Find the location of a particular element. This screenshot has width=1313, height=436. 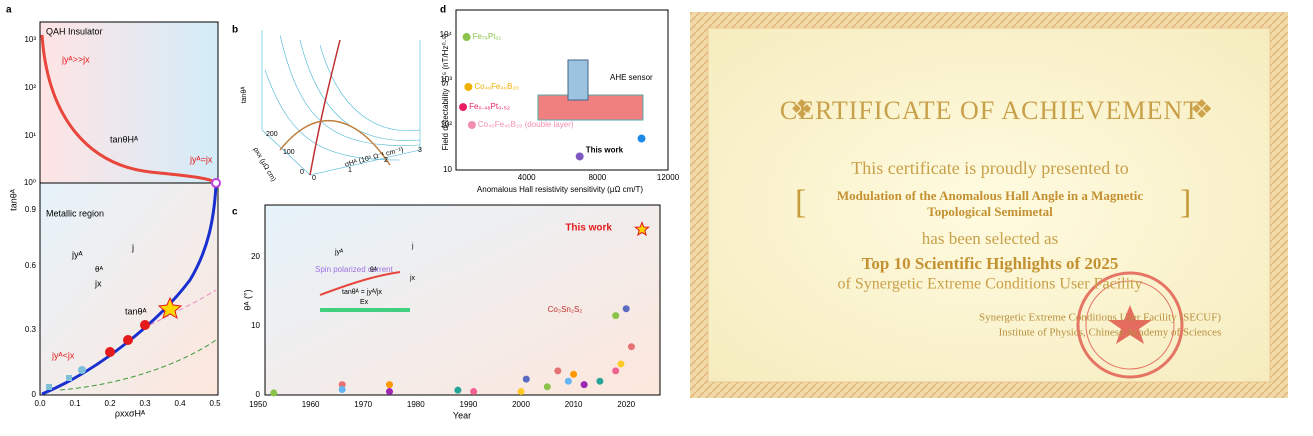

label: jyᴬ>>jx is located at coordinates (75, 59).